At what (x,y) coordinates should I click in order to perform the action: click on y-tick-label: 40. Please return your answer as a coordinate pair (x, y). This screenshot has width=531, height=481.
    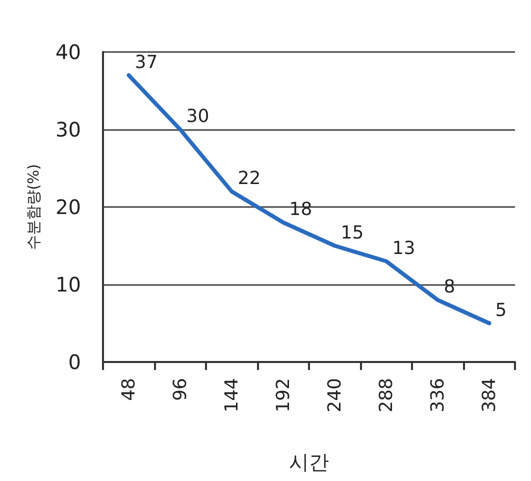
    Looking at the image, I should click on (68, 52).